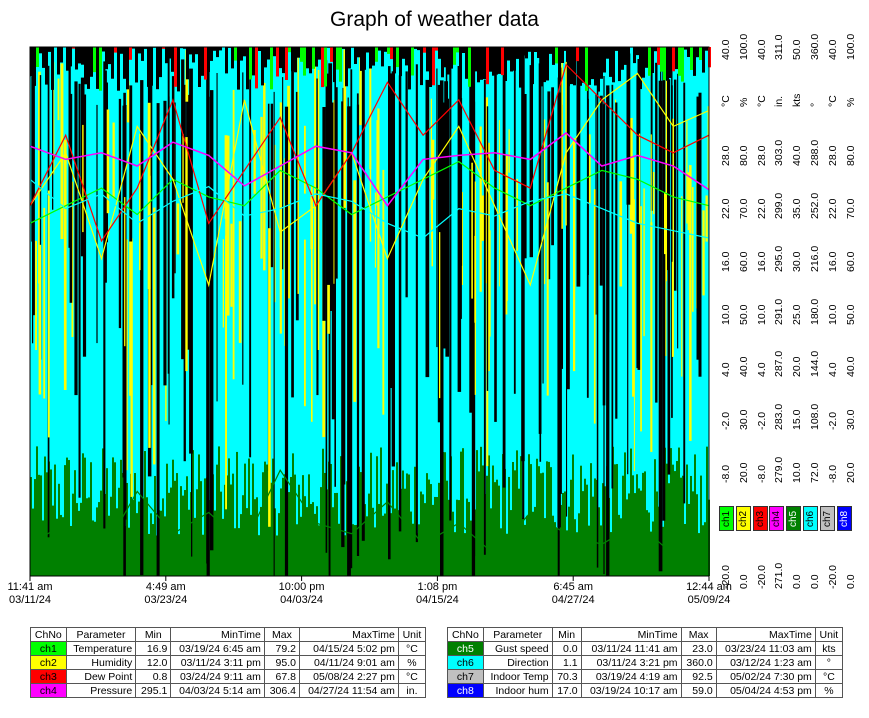 The image size is (869, 718). What do you see at coordinates (777, 518) in the screenshot?
I see `legend-item-ch4: ch4` at bounding box center [777, 518].